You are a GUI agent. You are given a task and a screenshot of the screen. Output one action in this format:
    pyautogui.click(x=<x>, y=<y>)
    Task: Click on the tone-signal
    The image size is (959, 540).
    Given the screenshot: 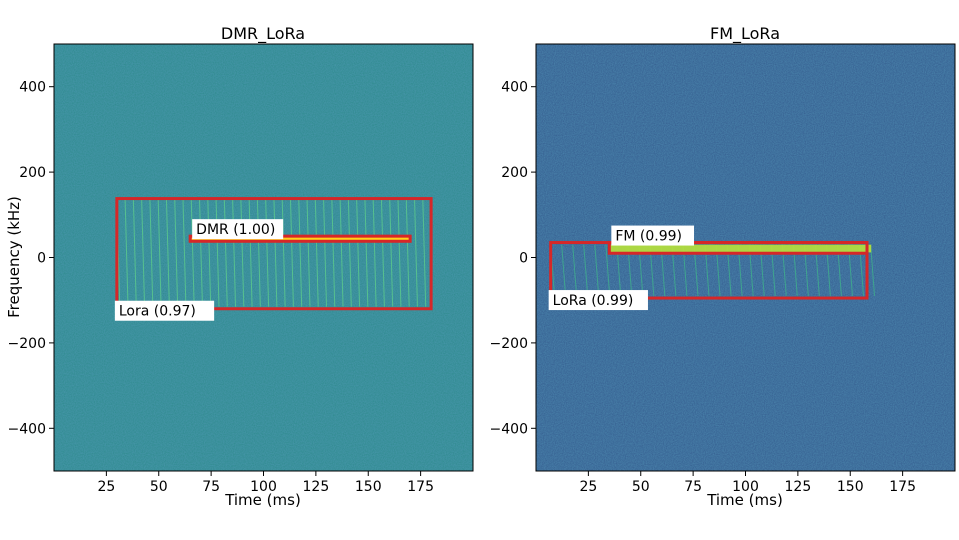 What is the action you would take?
    pyautogui.click(x=300, y=238)
    